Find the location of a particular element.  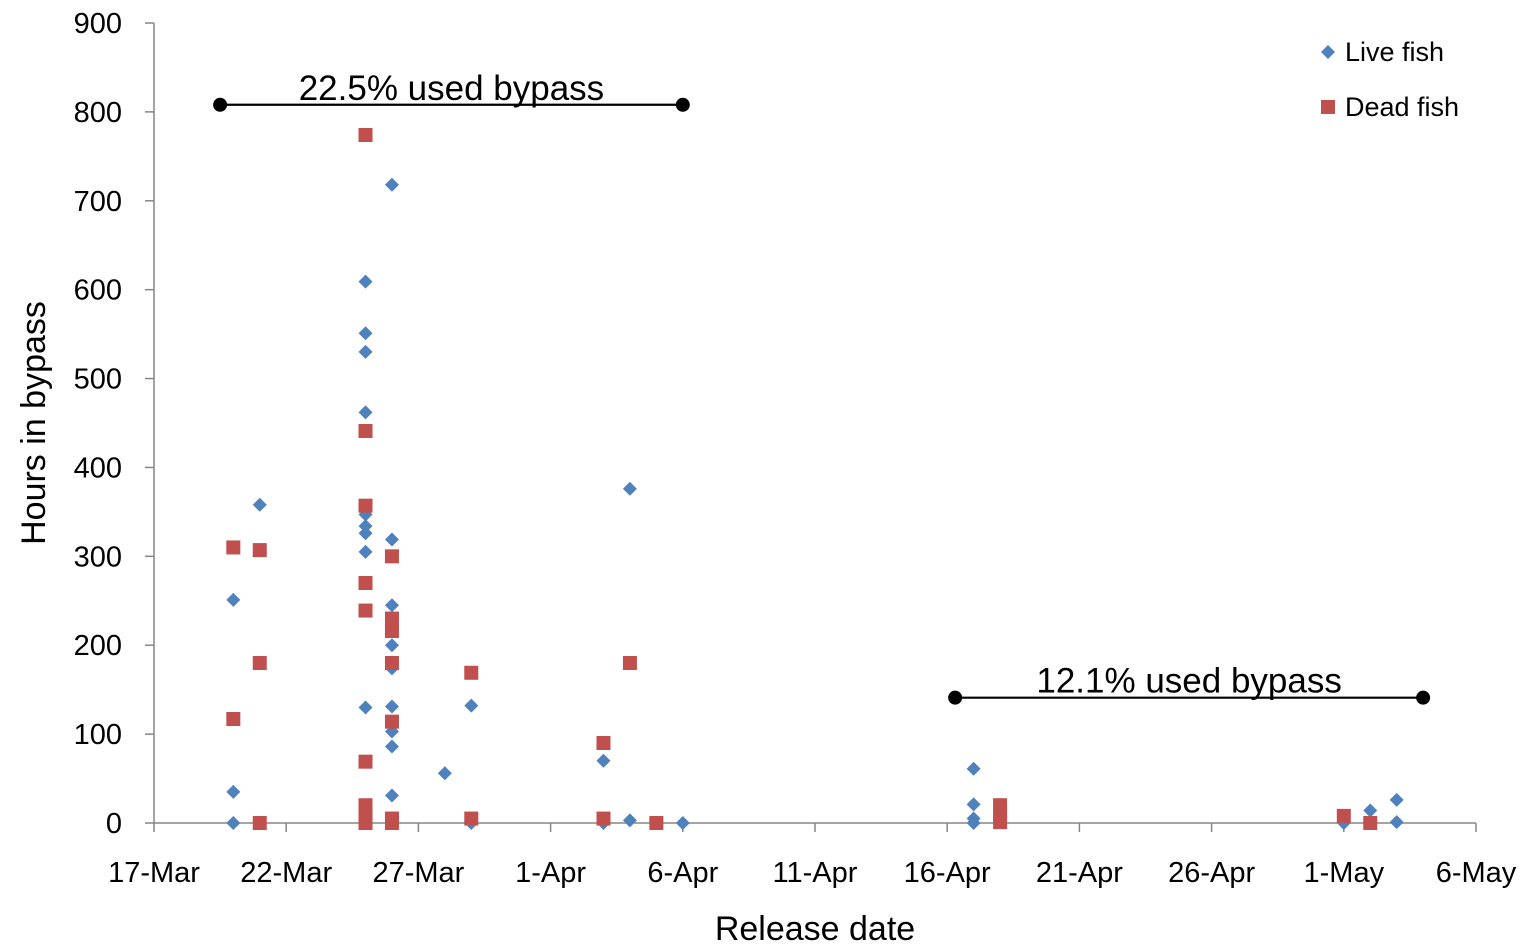

legend-marker-live-fish is located at coordinates (1328, 52).